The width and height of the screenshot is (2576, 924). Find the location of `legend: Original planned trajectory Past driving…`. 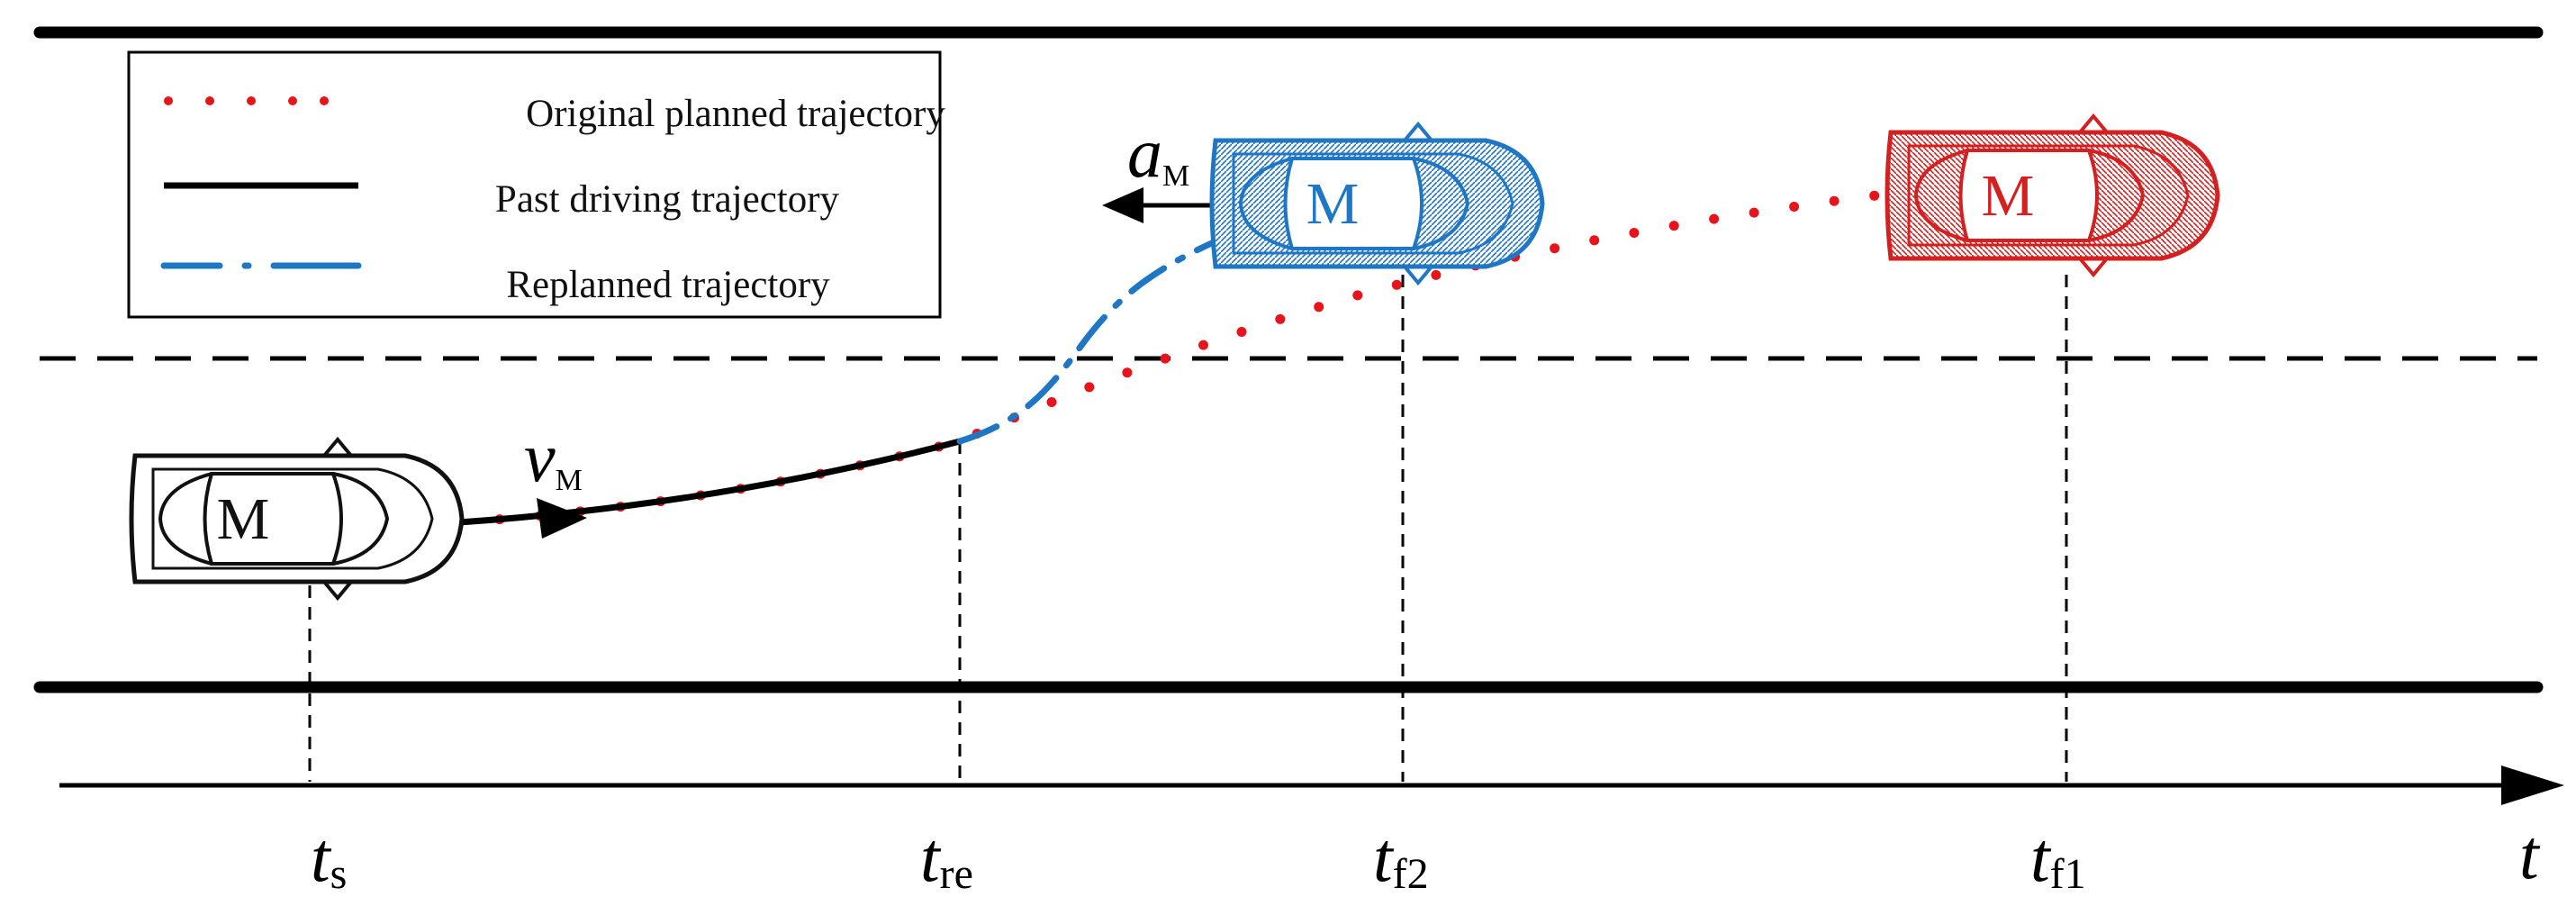

legend: Original planned trajectory Past driving… is located at coordinates (536, 185).